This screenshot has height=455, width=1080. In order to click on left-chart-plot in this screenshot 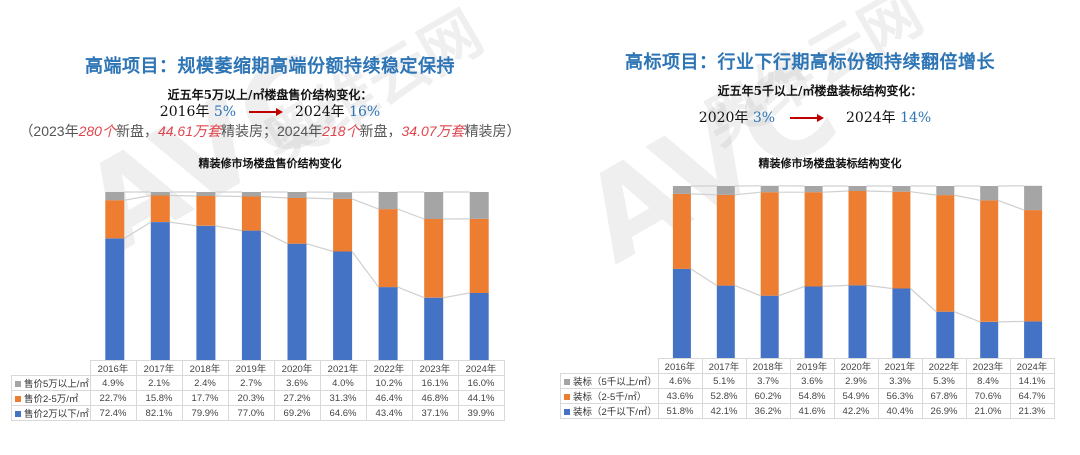, I will do `click(297, 275)`.